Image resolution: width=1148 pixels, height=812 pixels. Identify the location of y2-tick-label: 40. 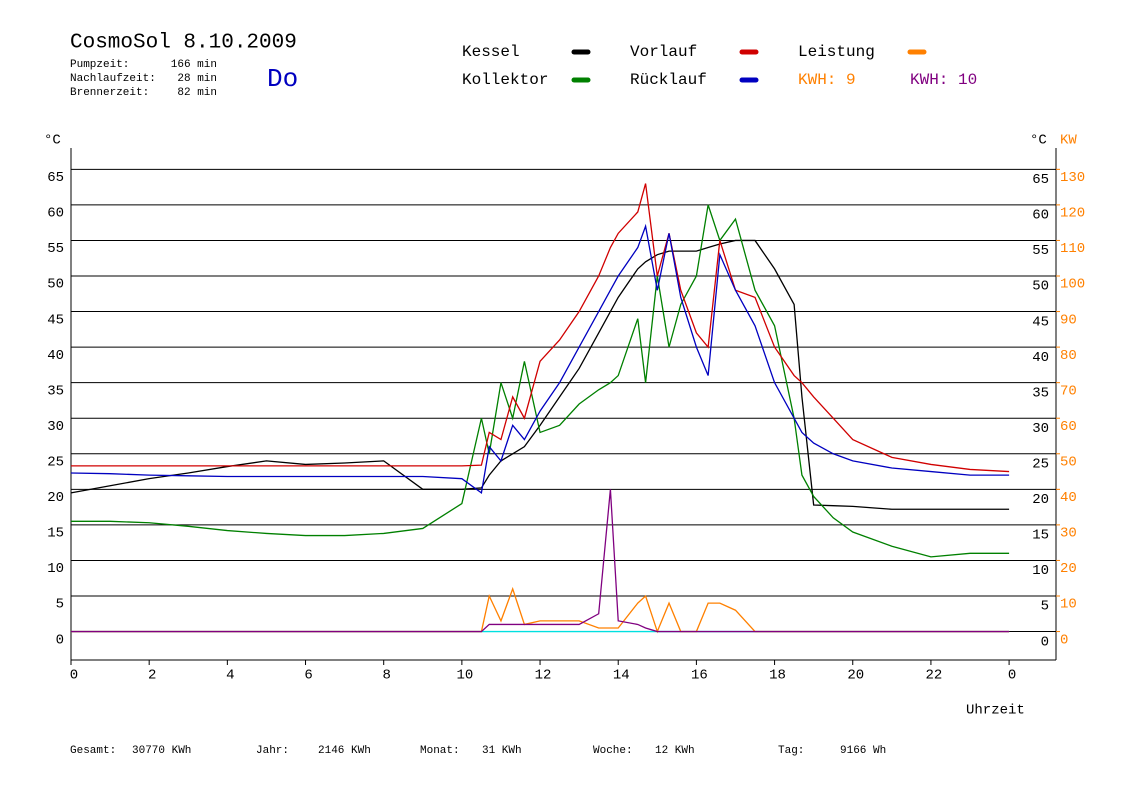
(1068, 498).